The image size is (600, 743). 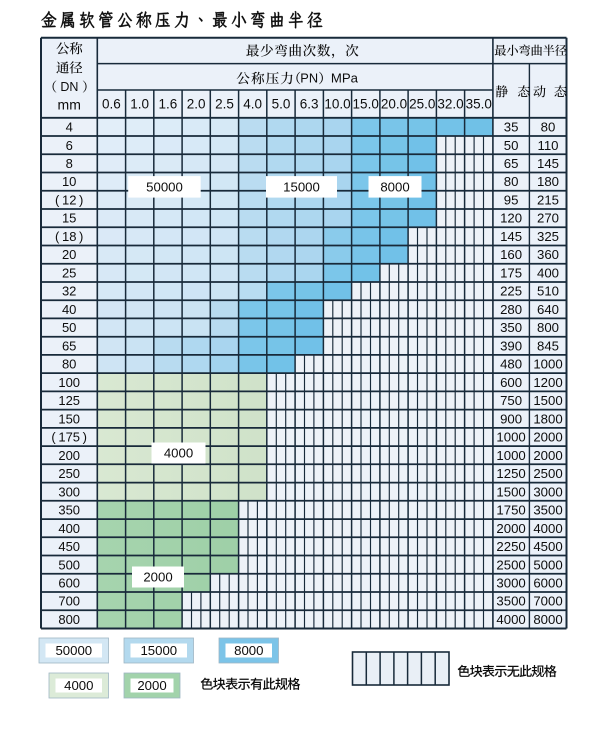 What do you see at coordinates (69, 510) in the screenshot?
I see `svg-text: 350` at bounding box center [69, 510].